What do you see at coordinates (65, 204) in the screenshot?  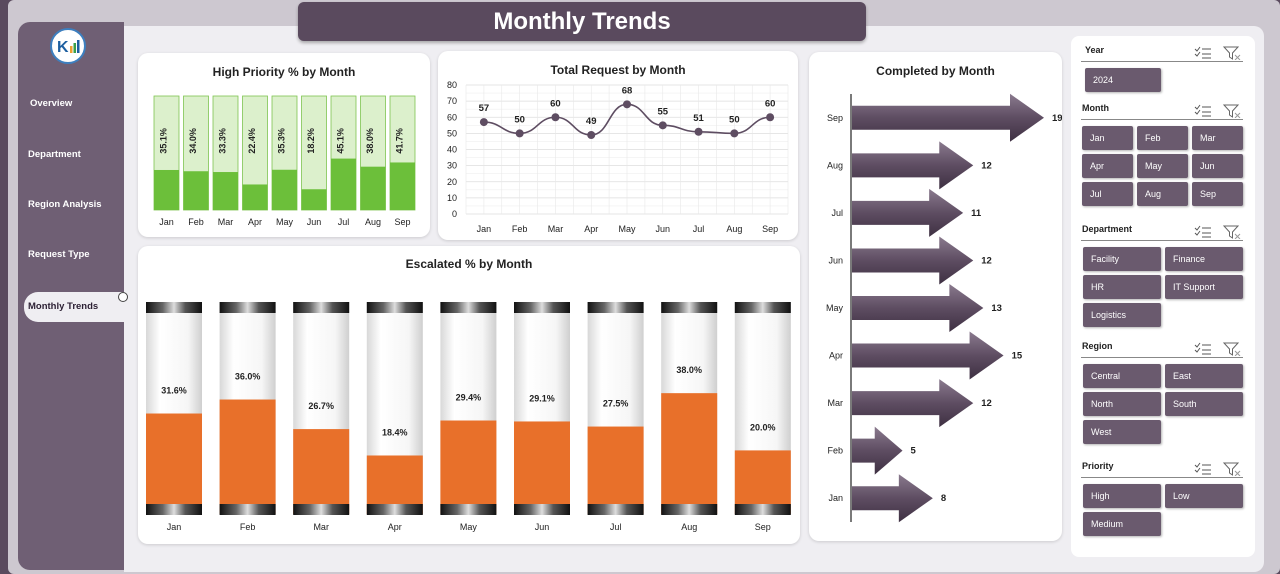 I see `sidebar-item-region-analysis: Region Analysis` at bounding box center [65, 204].